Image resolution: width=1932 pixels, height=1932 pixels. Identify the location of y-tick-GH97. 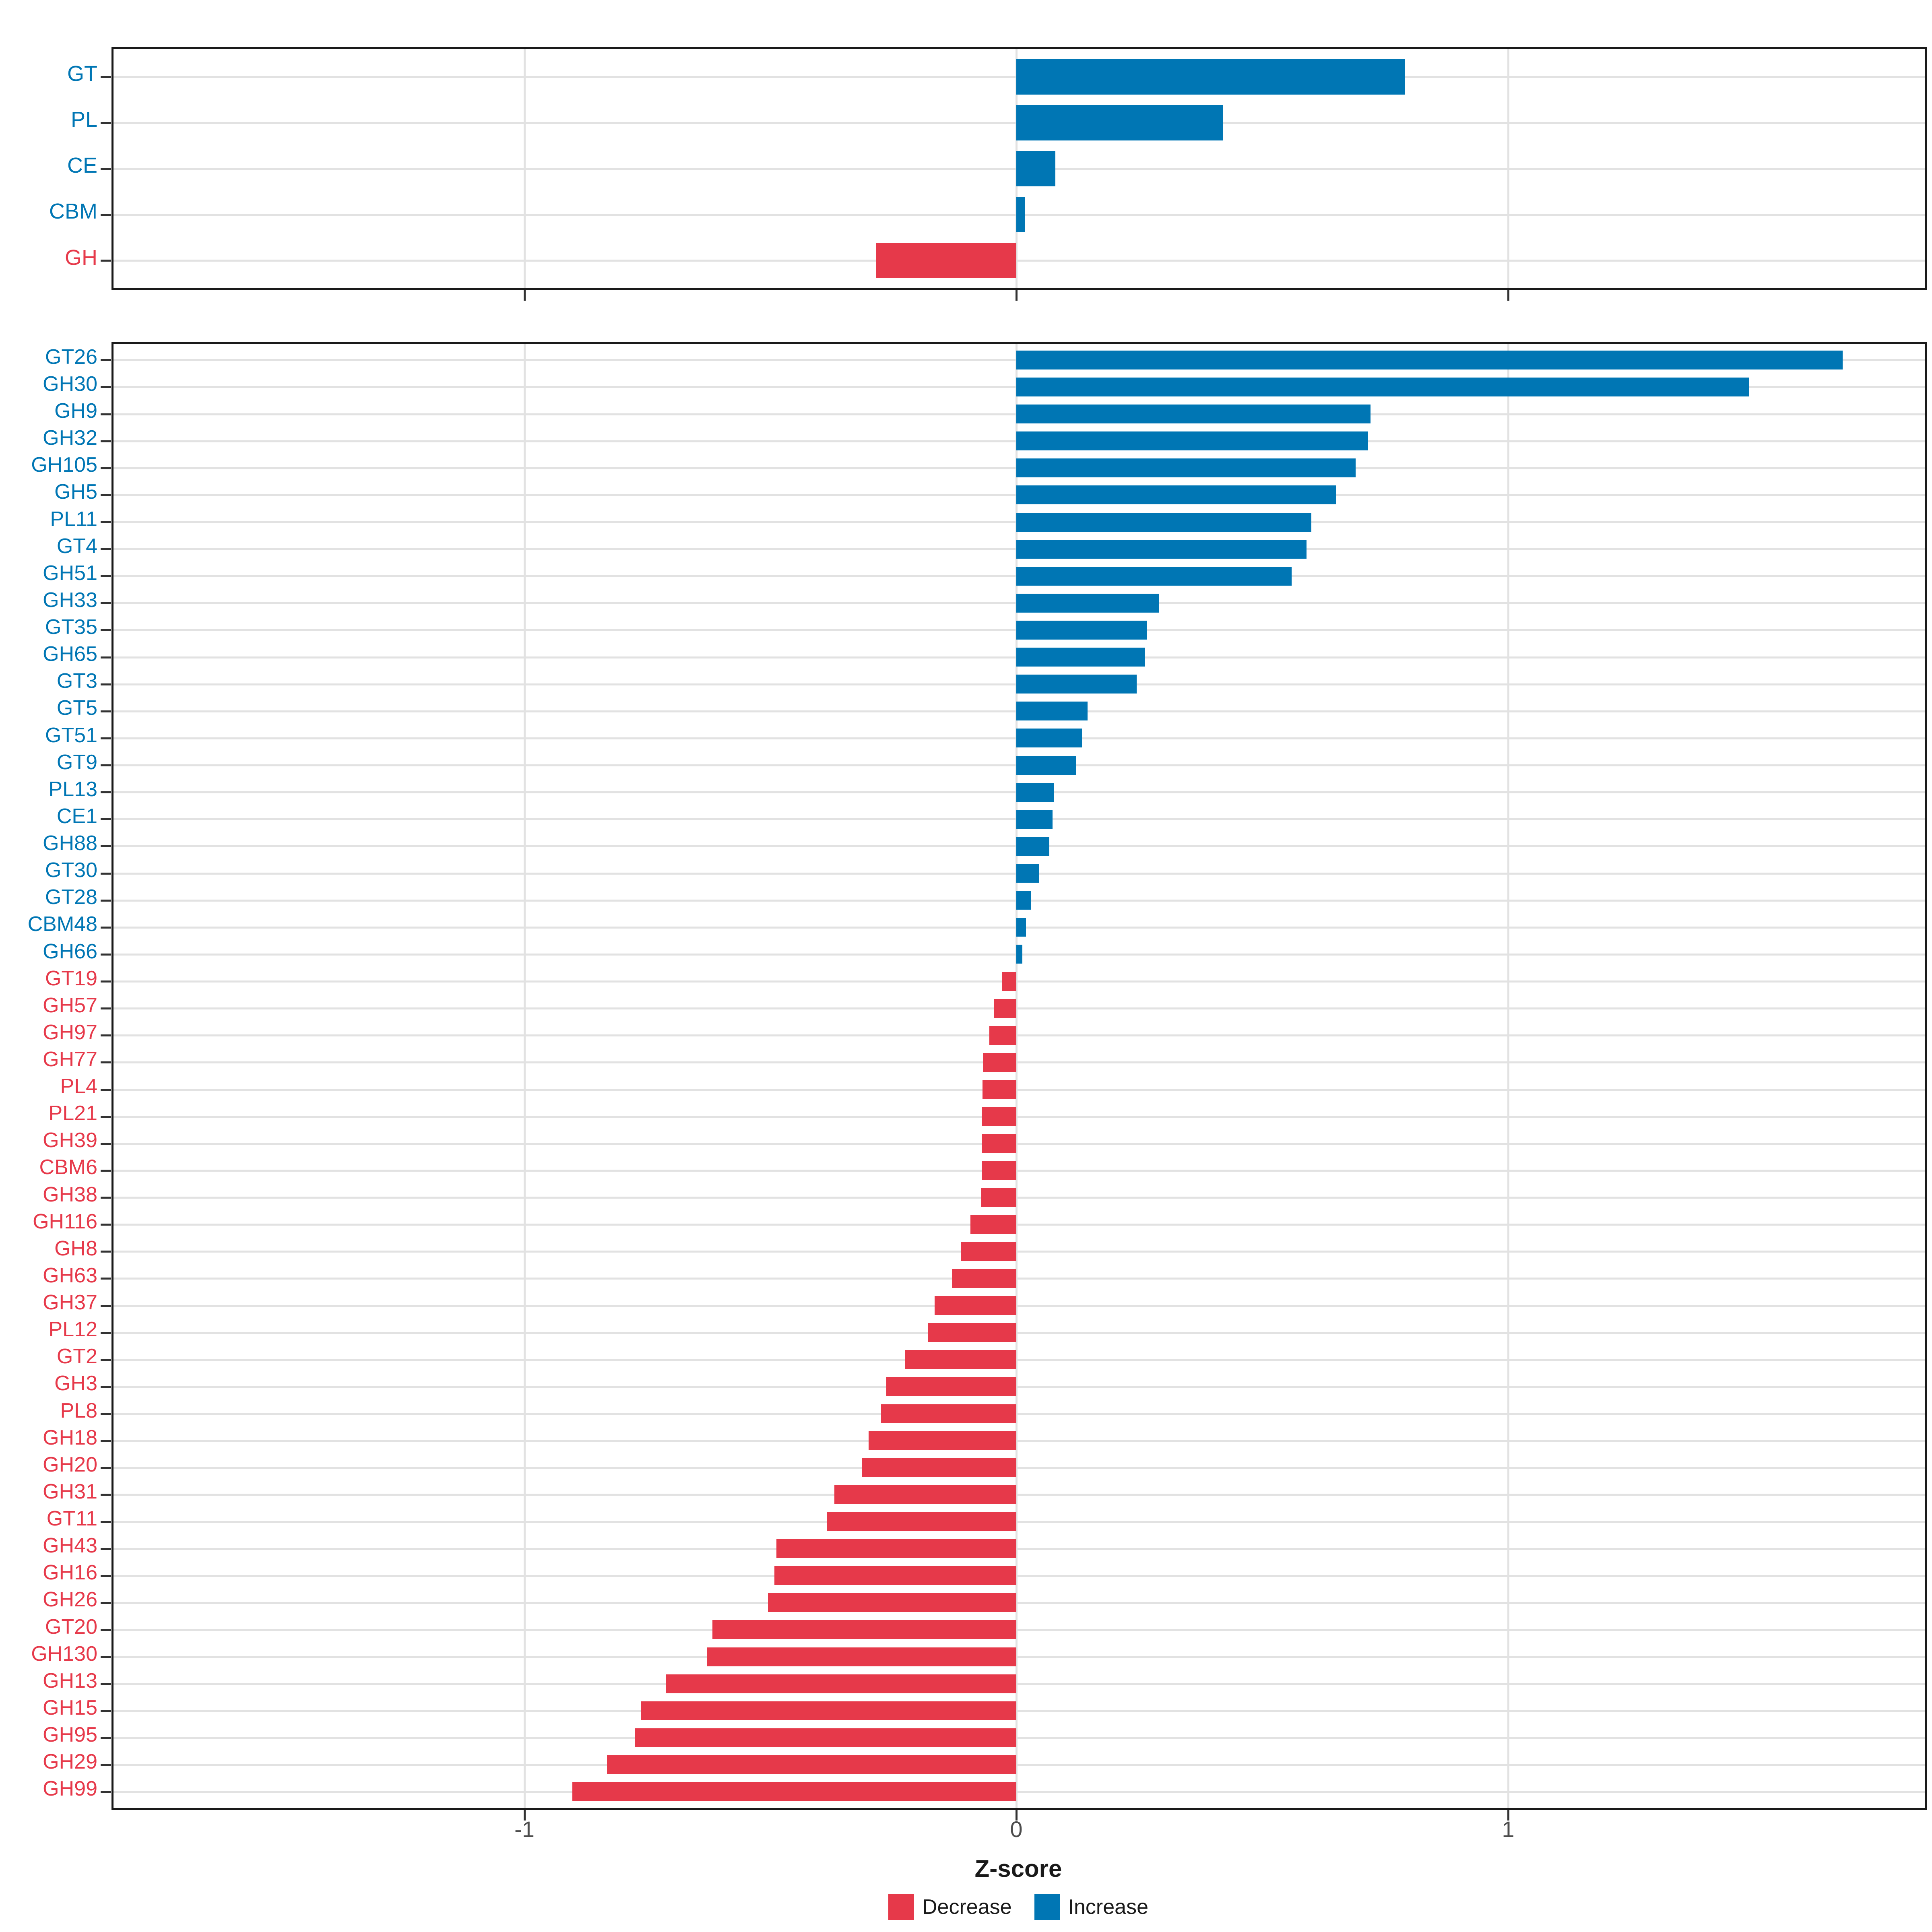
(106, 1035).